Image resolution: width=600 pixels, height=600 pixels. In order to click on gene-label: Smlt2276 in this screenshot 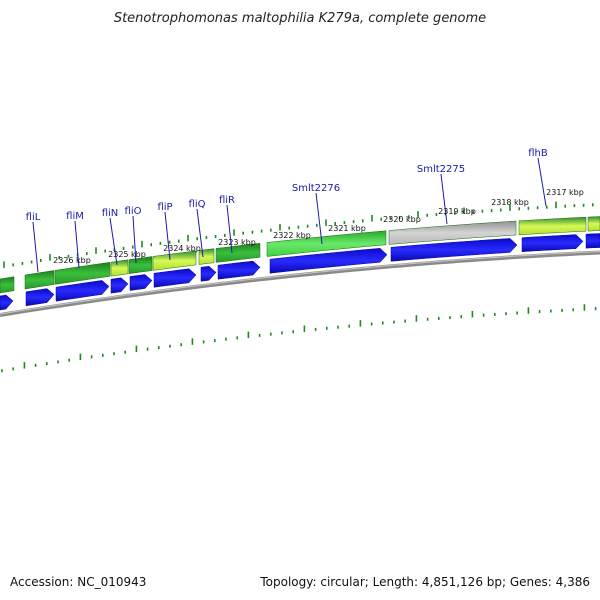, I will do `click(316, 188)`.